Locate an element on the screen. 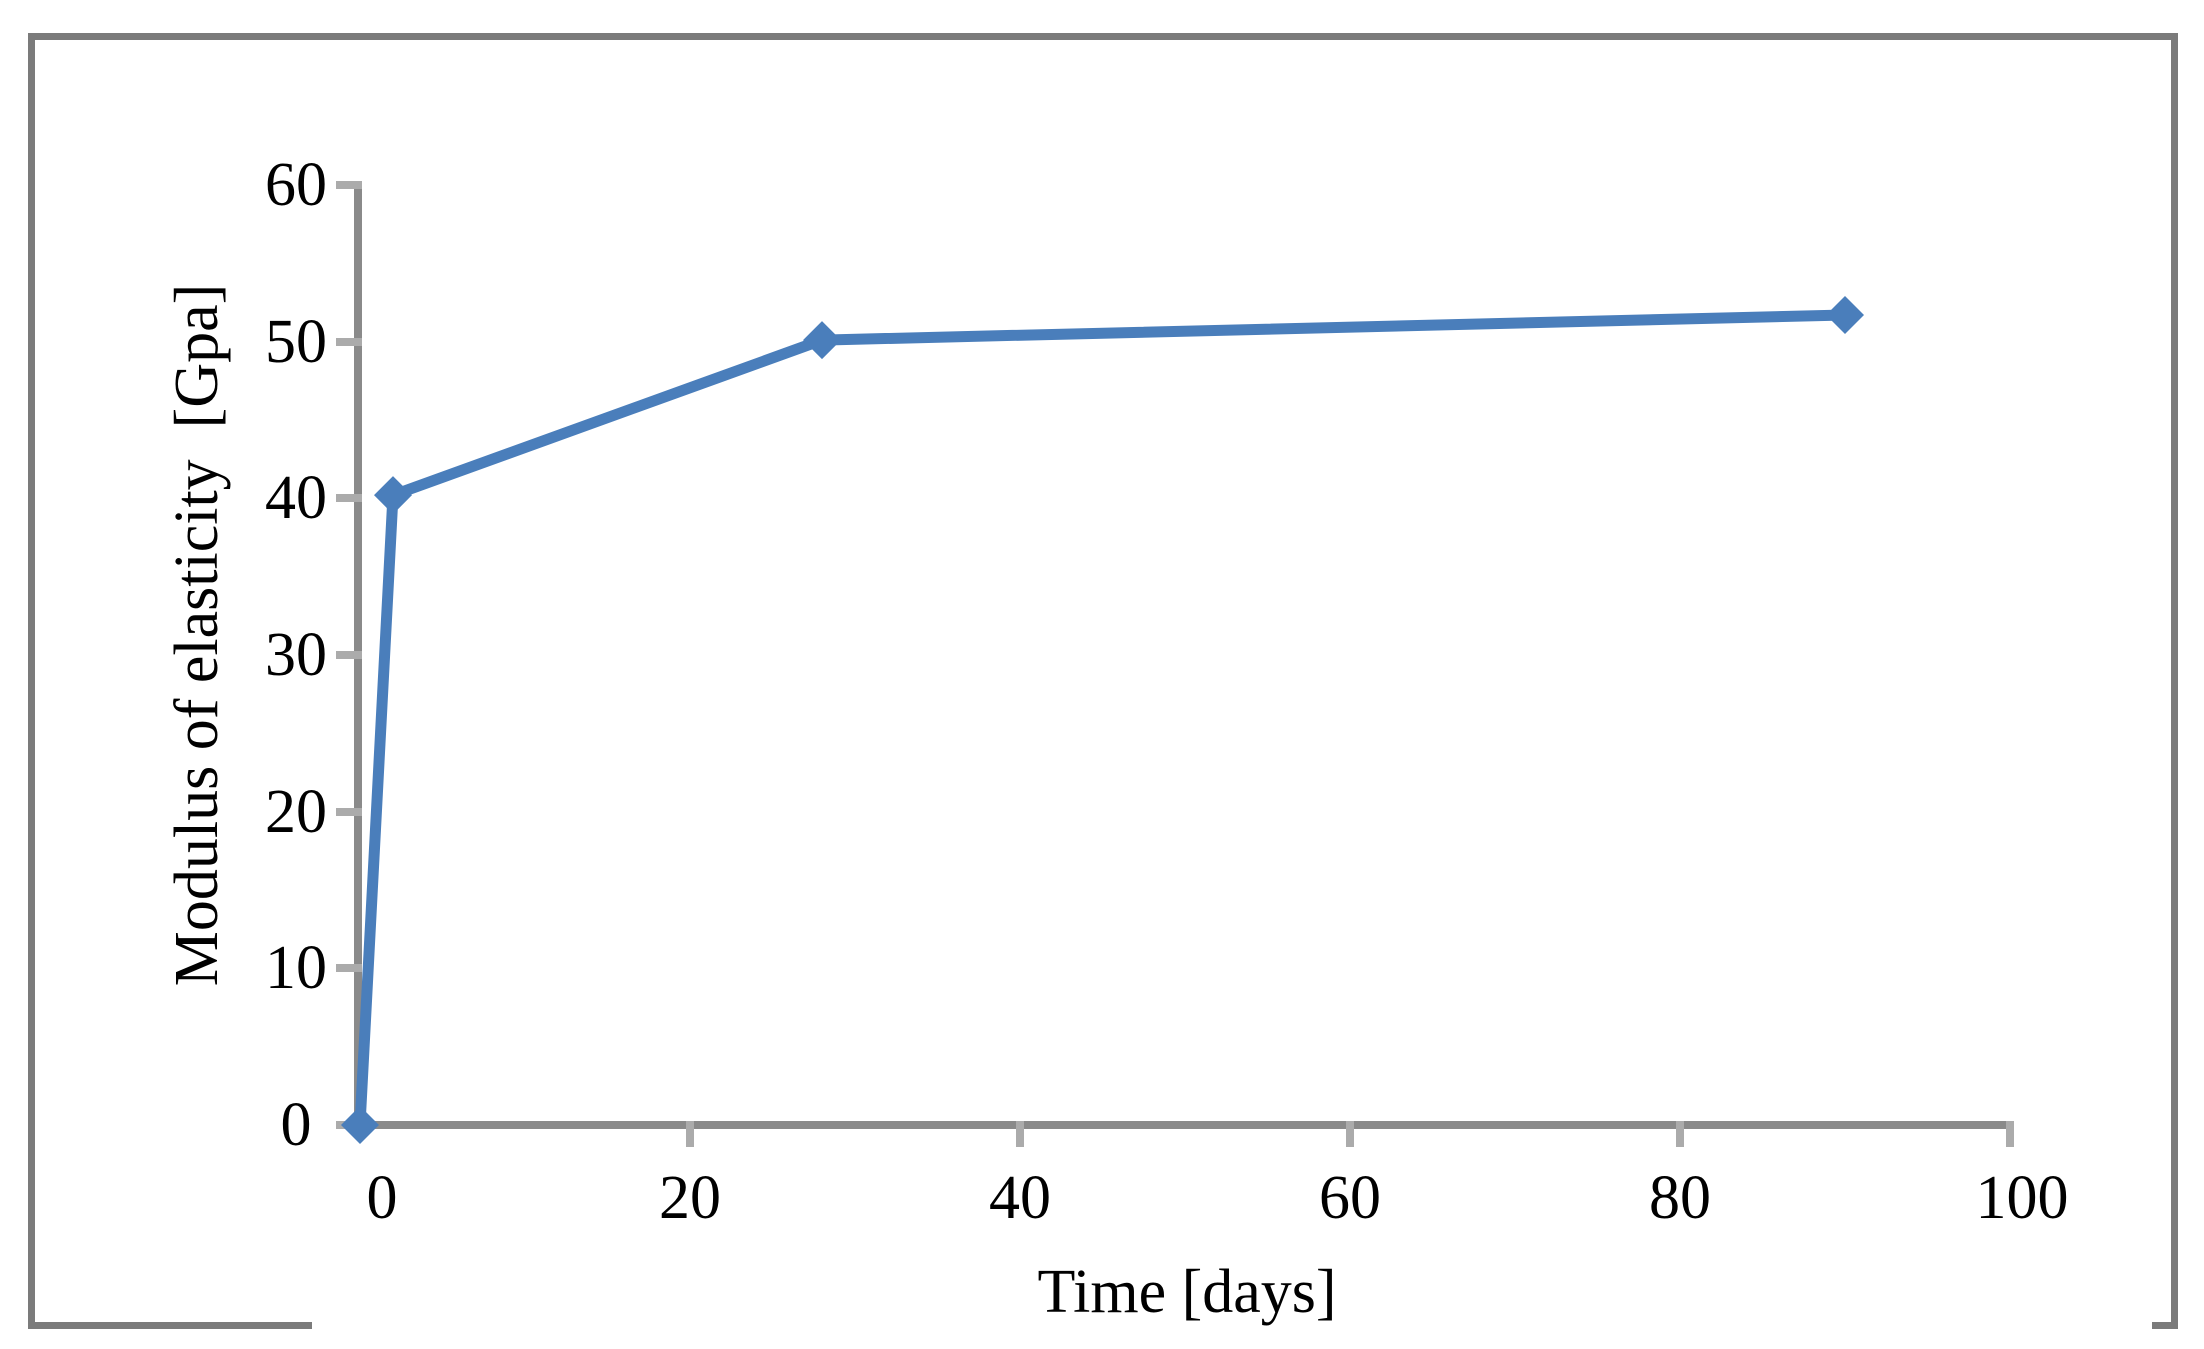 The height and width of the screenshot is (1349, 2204). y-tick-label: 60 is located at coordinates (296, 184).